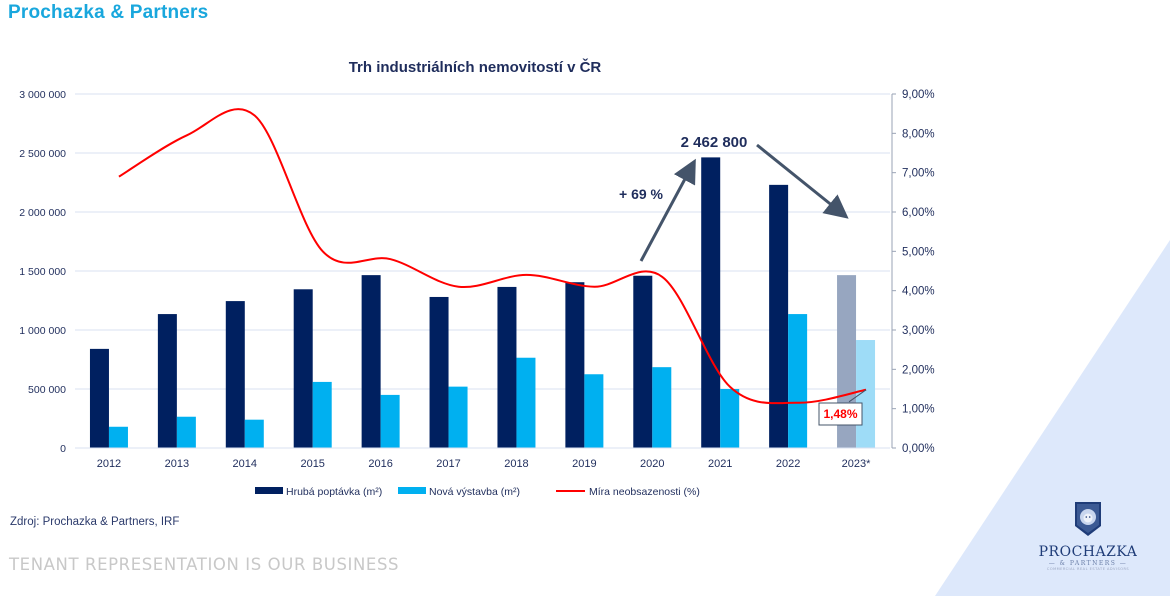 The image size is (1170, 596). Describe the element at coordinates (47, 390) in the screenshot. I see `y-left-tick-label: 500 000` at that location.